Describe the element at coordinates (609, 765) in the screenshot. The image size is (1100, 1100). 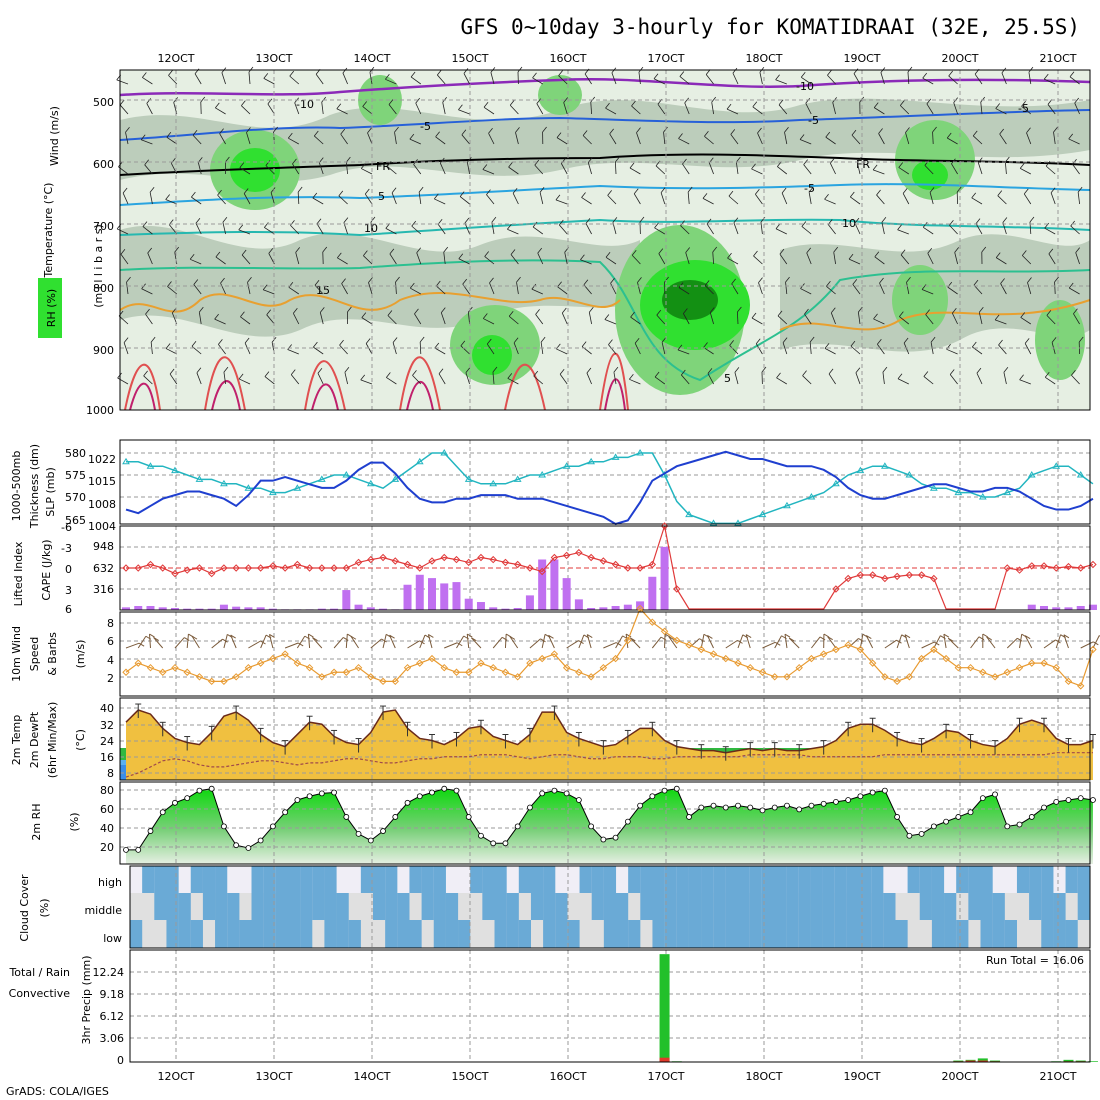
I see `dewpoint-line` at that location.